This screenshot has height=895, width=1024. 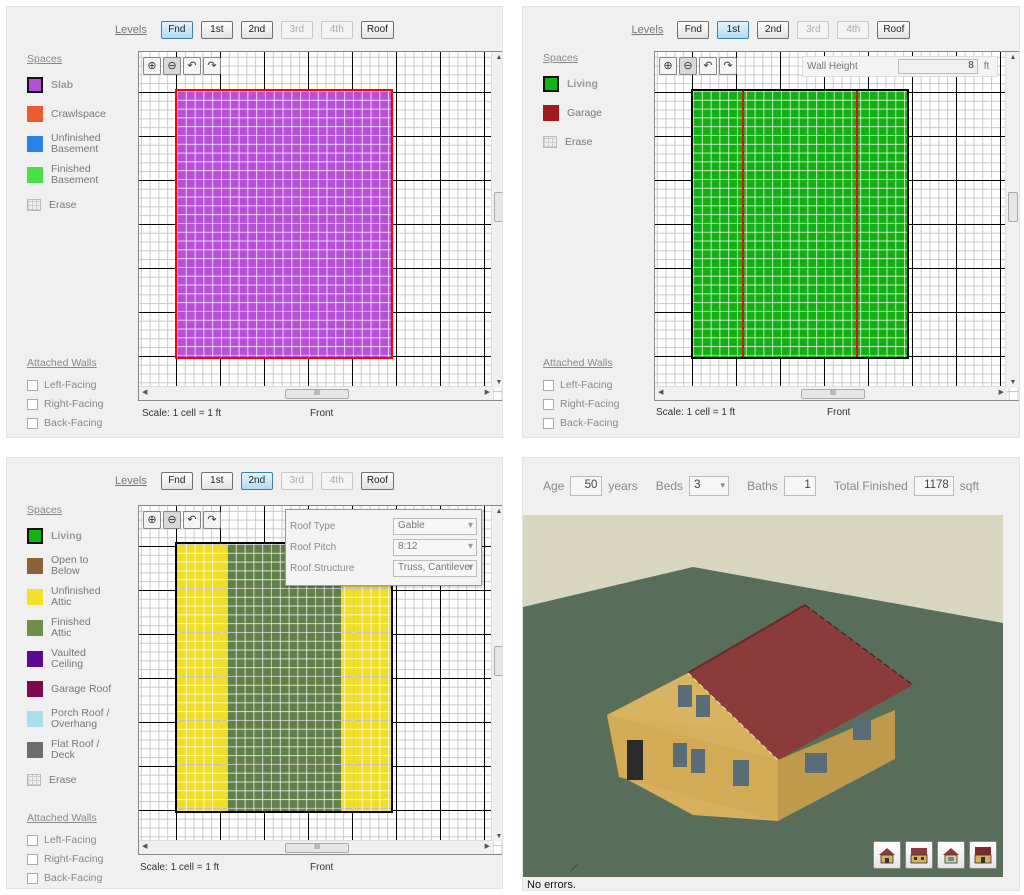 I want to click on total-finished-input: 1178, so click(x=933, y=486).